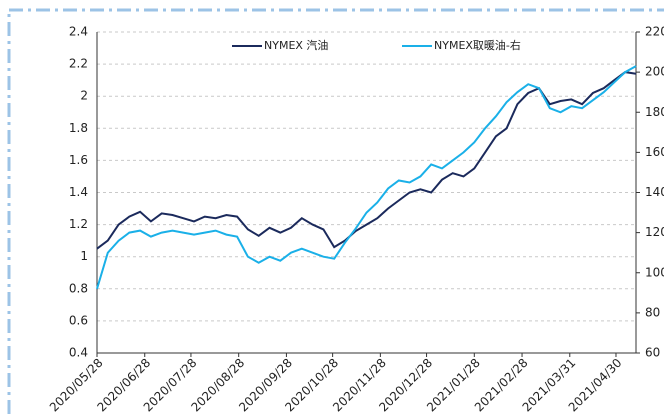 Image resolution: width=664 pixels, height=416 pixels. I want to click on y-tick-label: 0.6, so click(78, 320).